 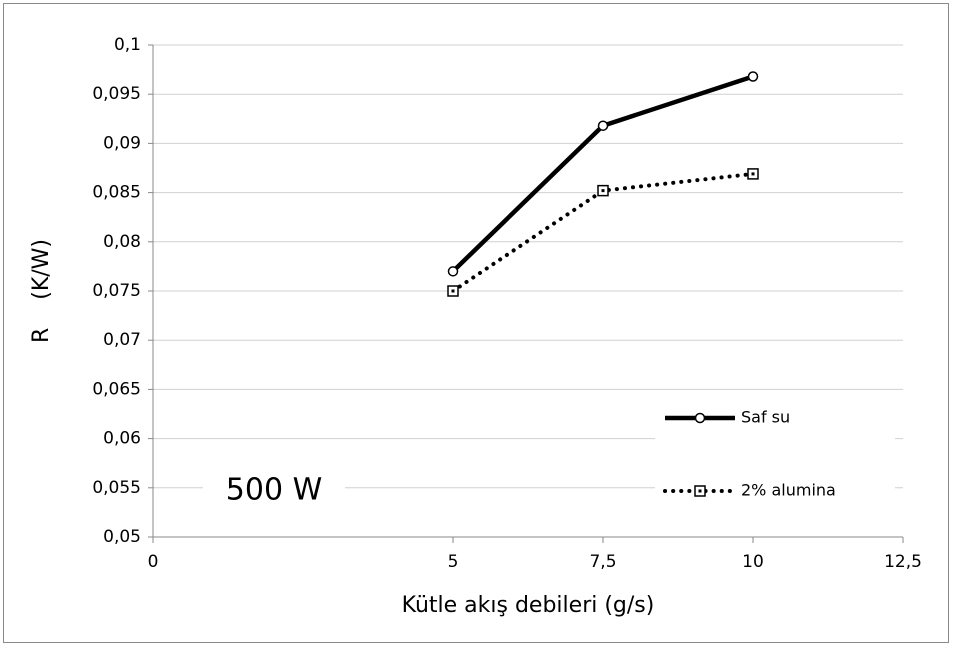 I want to click on y-tick-label: 0,065, so click(x=116, y=389).